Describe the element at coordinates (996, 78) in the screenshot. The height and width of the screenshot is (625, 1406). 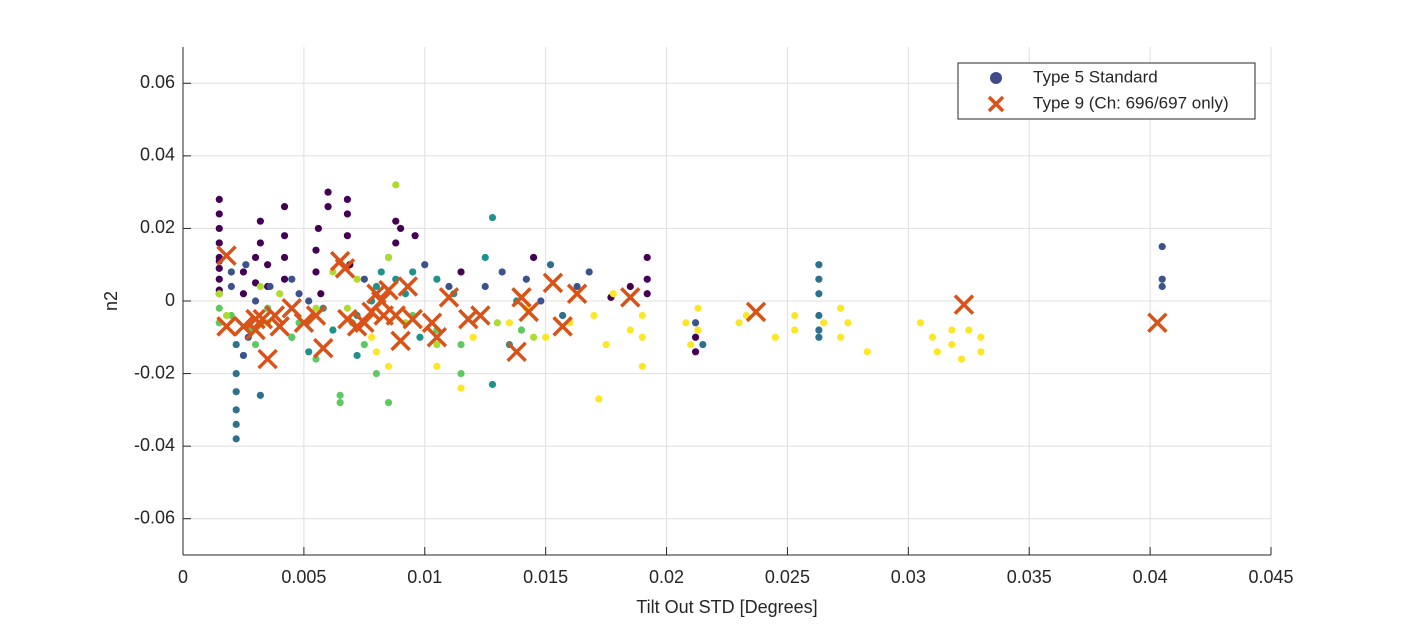
I see `legend-marker` at that location.